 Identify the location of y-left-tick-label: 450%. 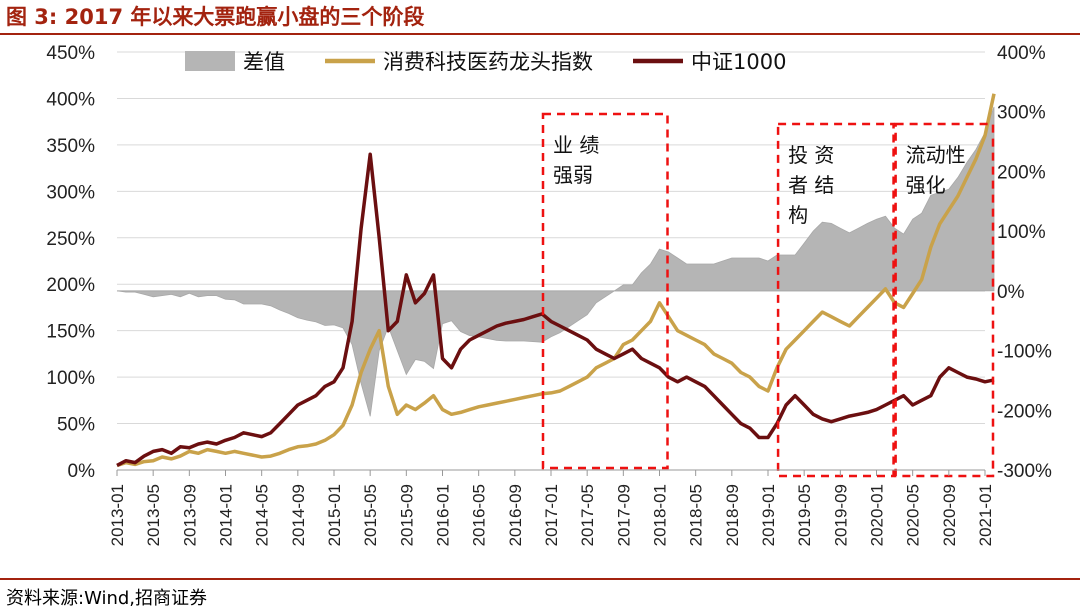
(70, 53).